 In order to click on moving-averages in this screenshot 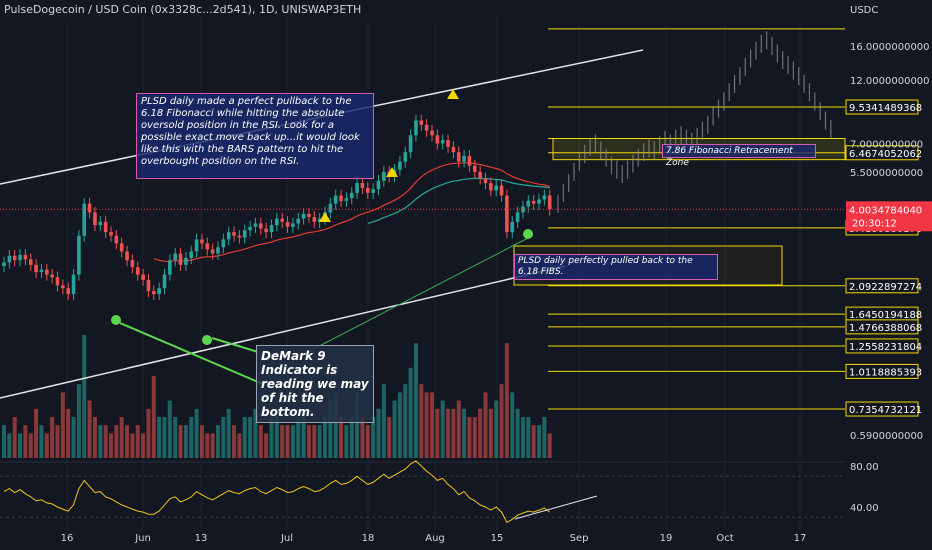, I will do `click(351, 212)`.